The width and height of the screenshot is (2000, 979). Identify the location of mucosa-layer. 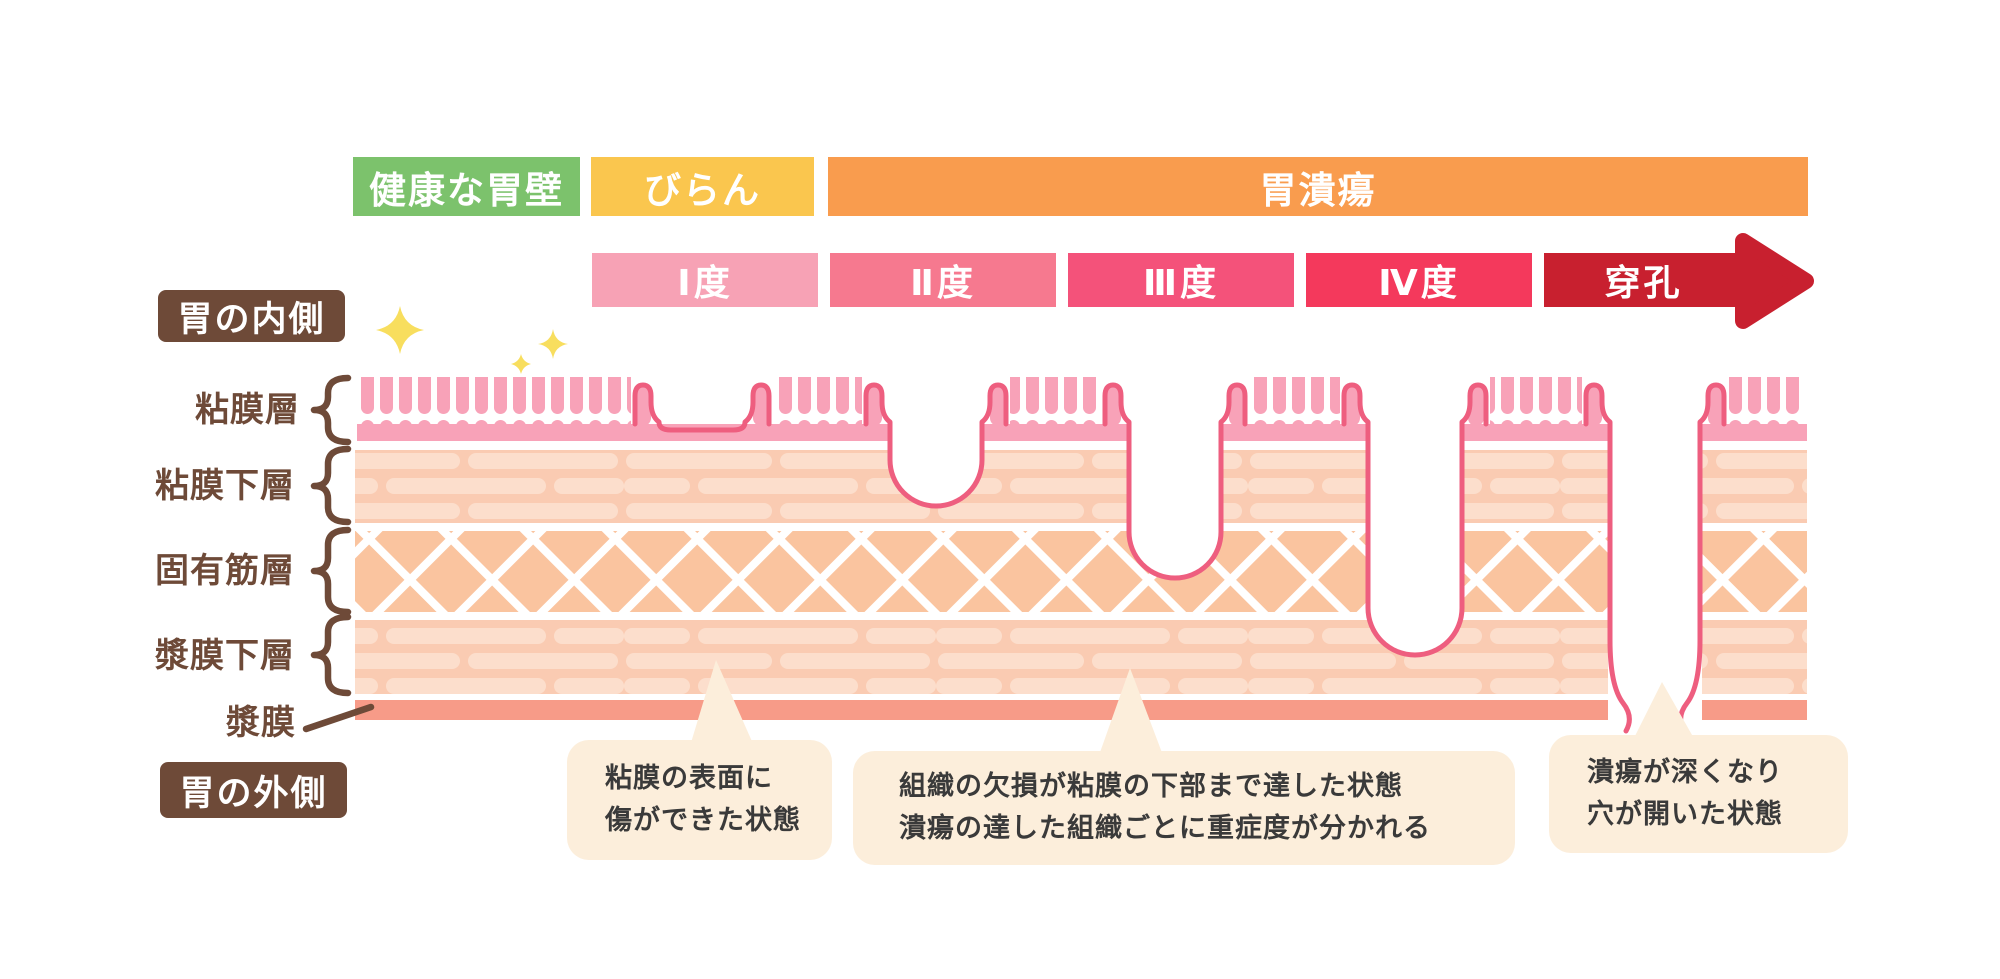
(1082, 409).